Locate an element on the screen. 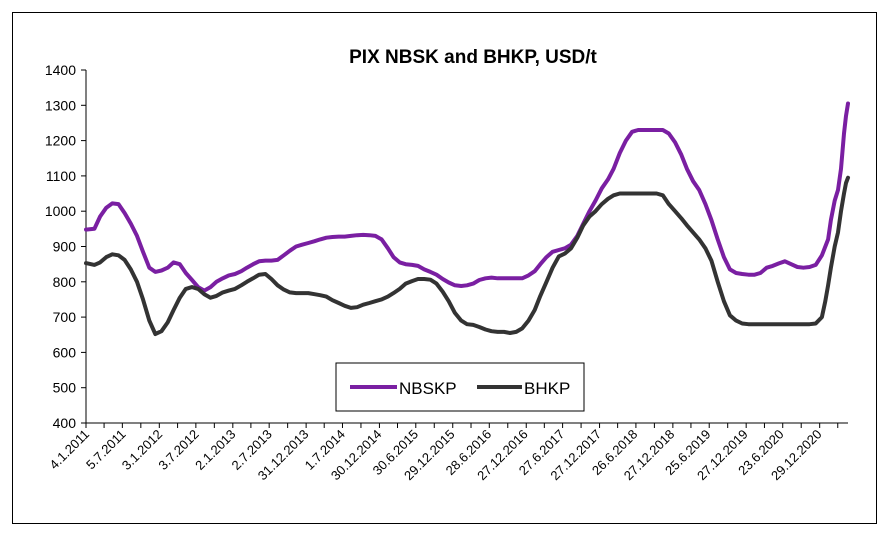 This screenshot has width=888, height=536. y-tick-label: 900 is located at coordinates (65, 247).